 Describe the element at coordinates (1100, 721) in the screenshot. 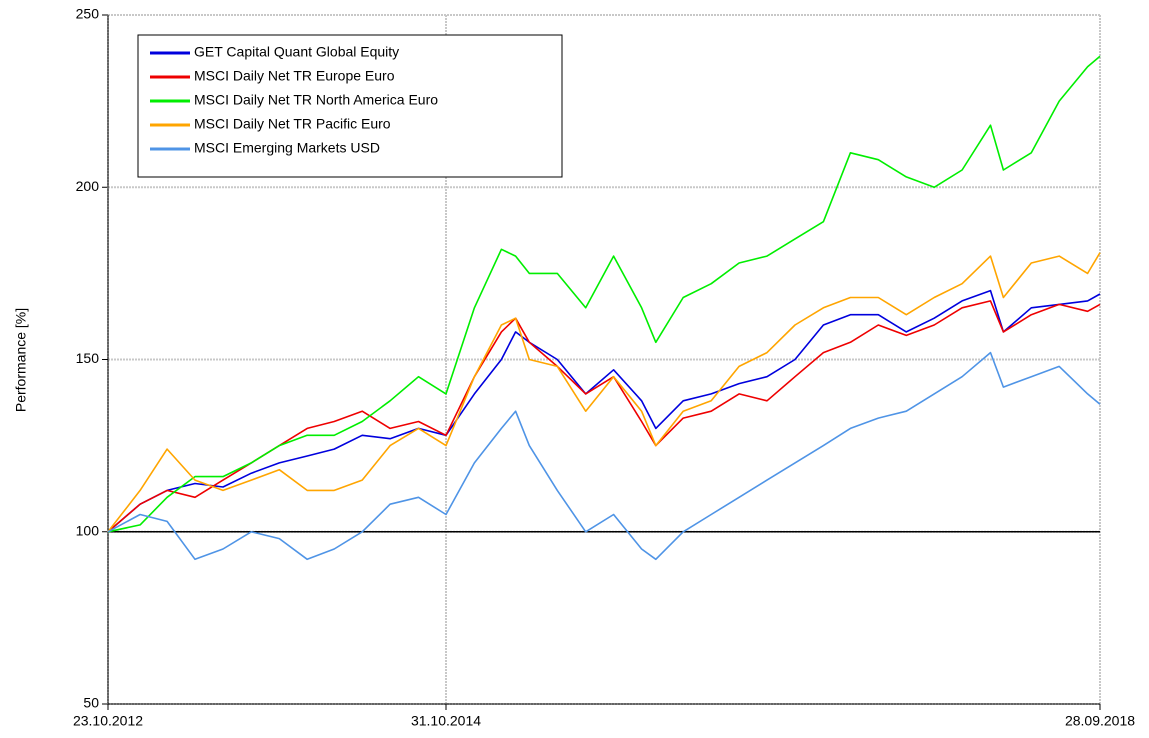

I see `x-tick-label: 28.09.2018` at that location.